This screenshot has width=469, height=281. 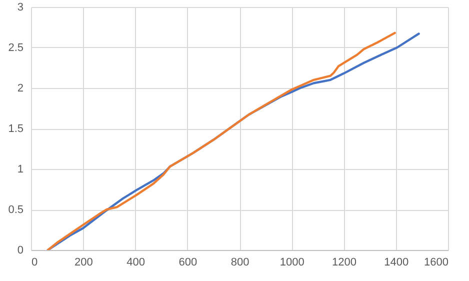 What do you see at coordinates (344, 262) in the screenshot?
I see `x-tick-label: 1200` at bounding box center [344, 262].